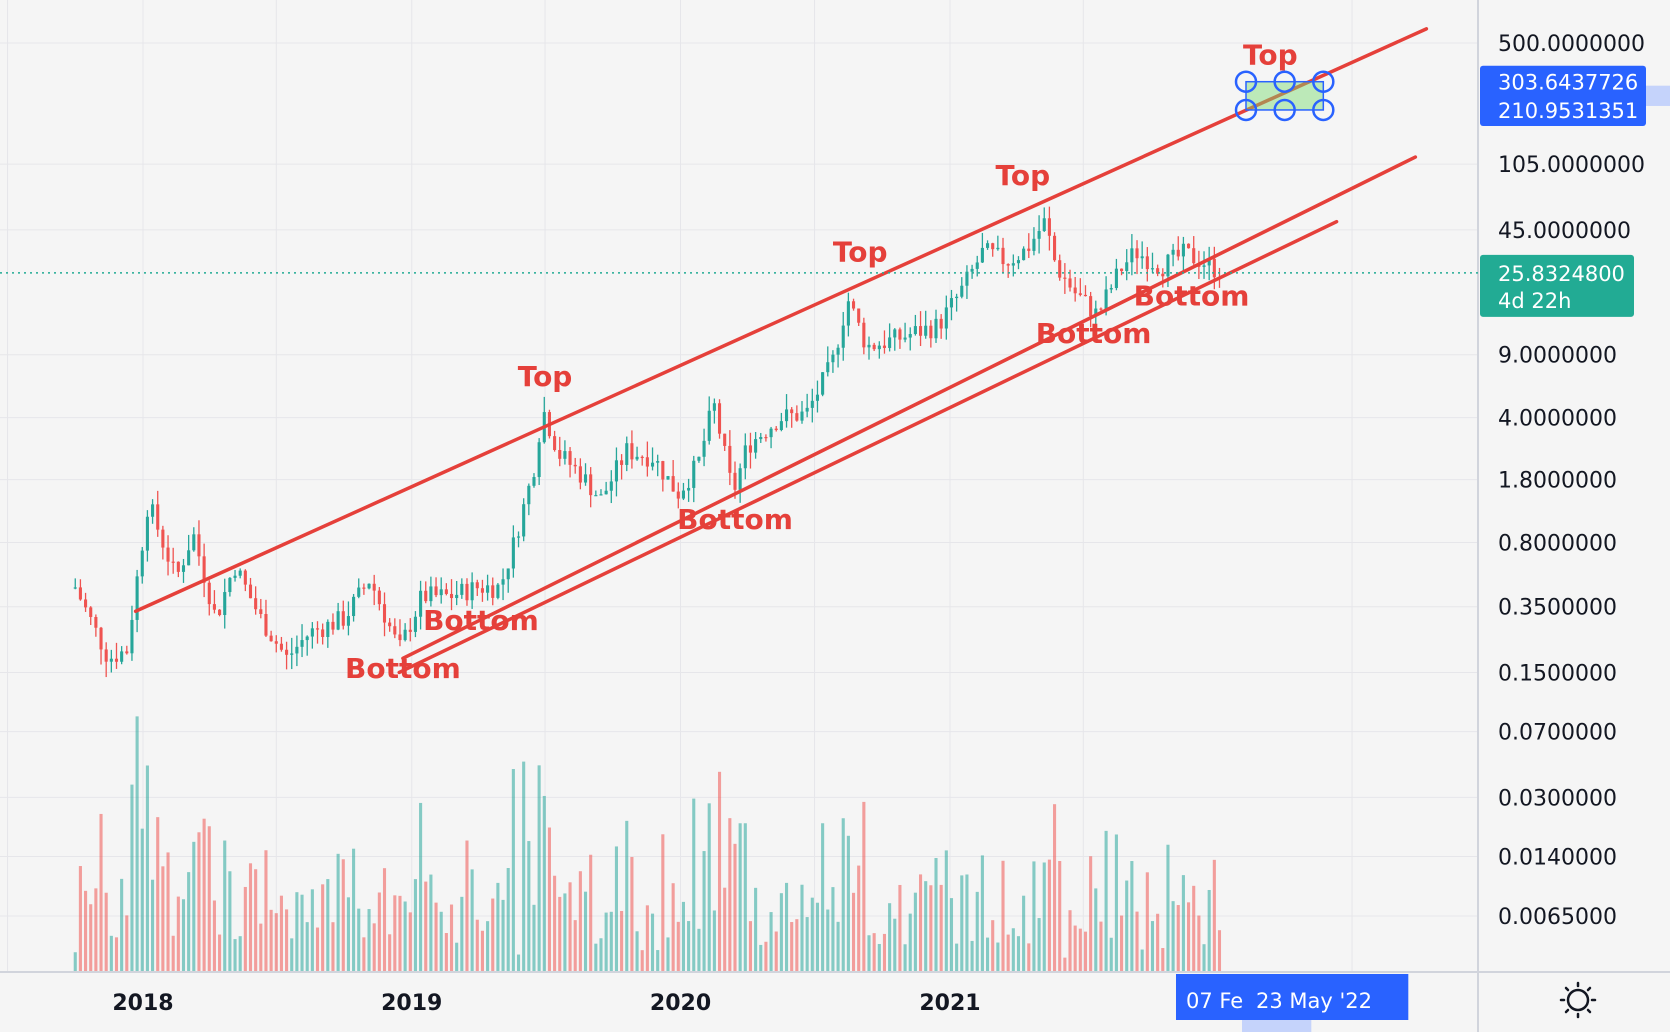 The image size is (1670, 1032). What do you see at coordinates (1557, 356) in the screenshot?
I see `price-tick-label: 9.0000000` at bounding box center [1557, 356].